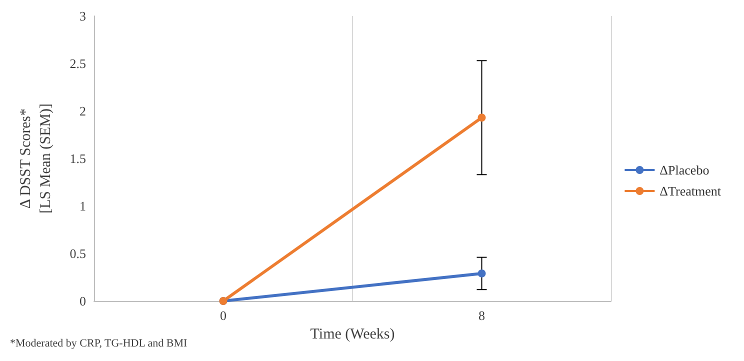 The image size is (744, 361). Describe the element at coordinates (83, 111) in the screenshot. I see `y-tick-label: 2` at that location.